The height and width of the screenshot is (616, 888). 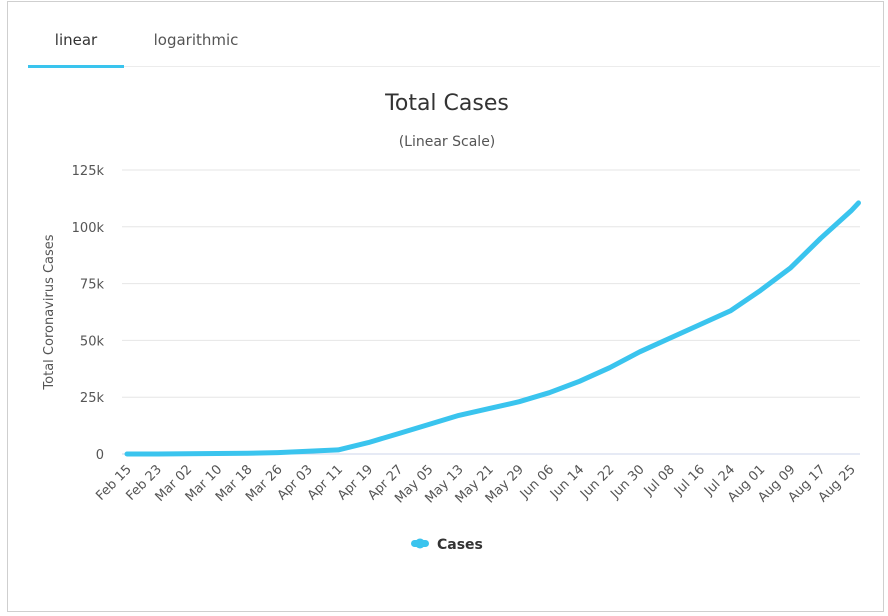 I want to click on legend: Cases, so click(x=447, y=545).